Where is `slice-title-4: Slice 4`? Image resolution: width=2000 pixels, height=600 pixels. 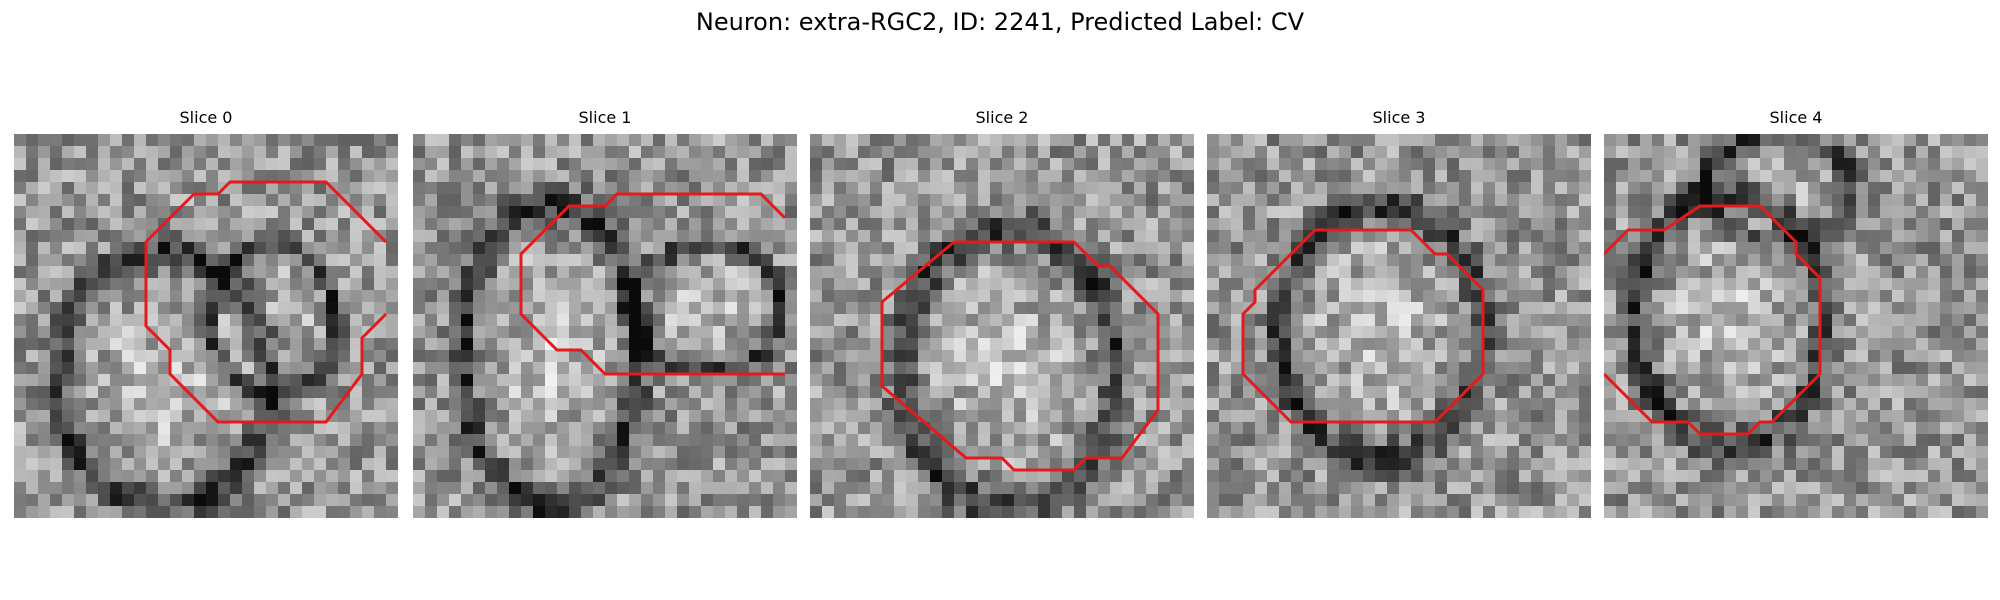
slice-title-4: Slice 4 is located at coordinates (1796, 117).